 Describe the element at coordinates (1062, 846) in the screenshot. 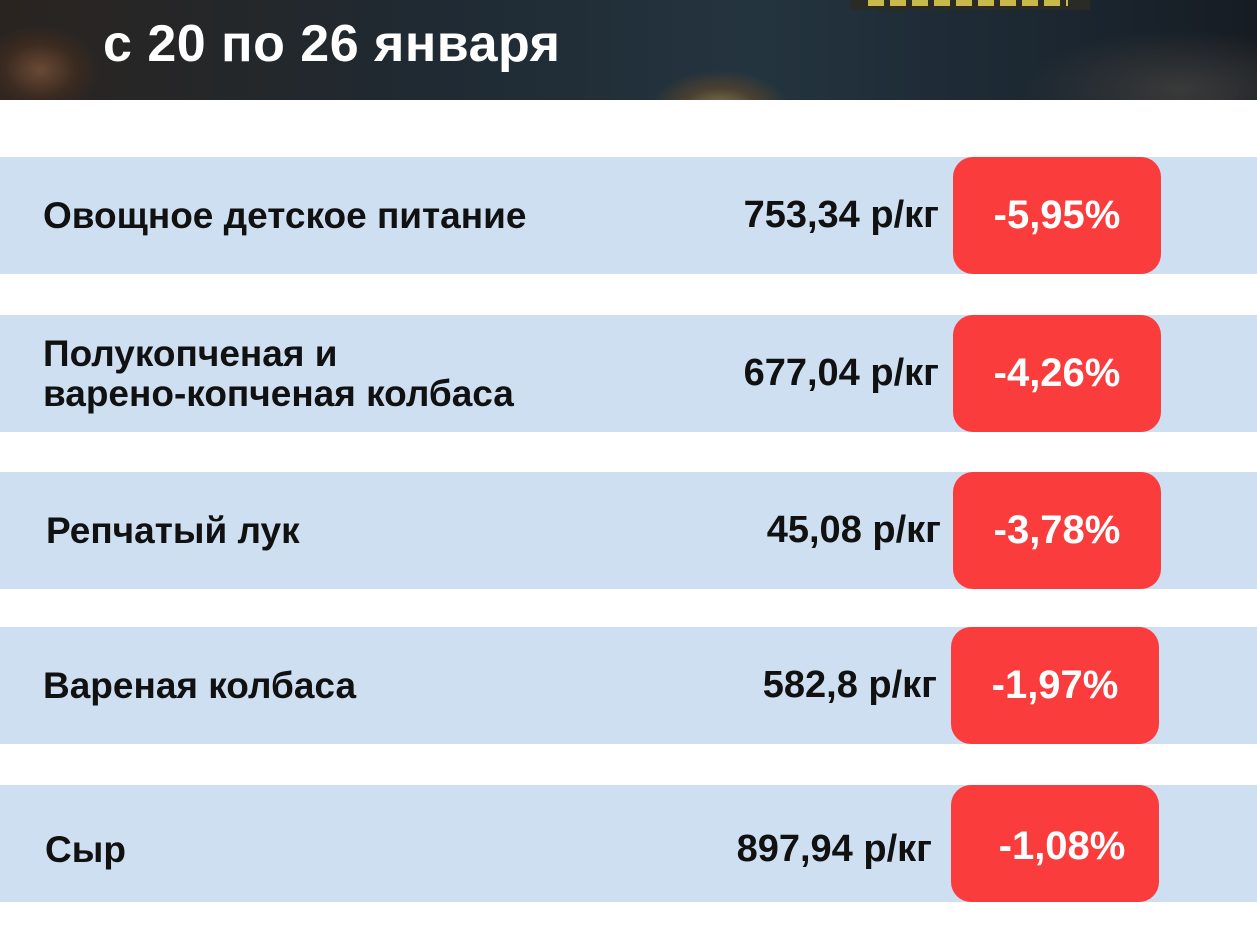

I see `price-change-value: -1,08%` at that location.